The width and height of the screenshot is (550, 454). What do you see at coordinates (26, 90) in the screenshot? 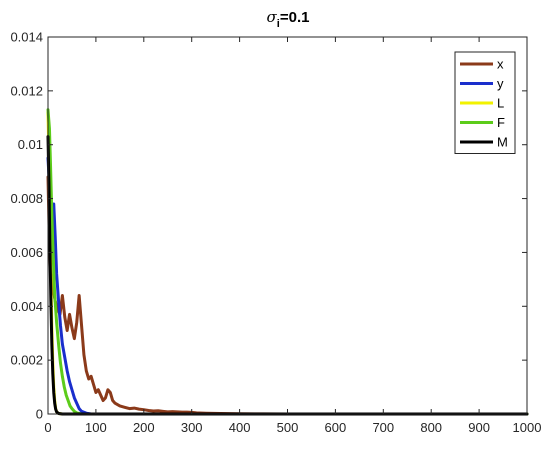
I see `y-tick-label: 0.012` at bounding box center [26, 90].